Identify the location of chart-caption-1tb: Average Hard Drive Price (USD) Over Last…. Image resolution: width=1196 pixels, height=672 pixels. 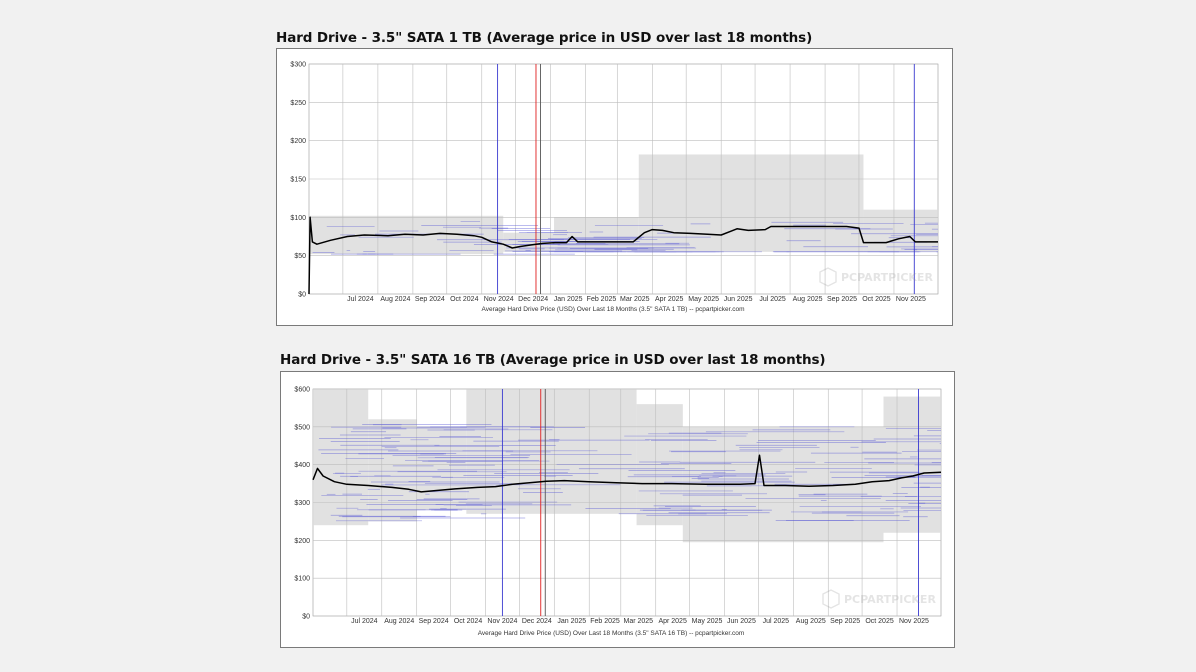
(613, 309).